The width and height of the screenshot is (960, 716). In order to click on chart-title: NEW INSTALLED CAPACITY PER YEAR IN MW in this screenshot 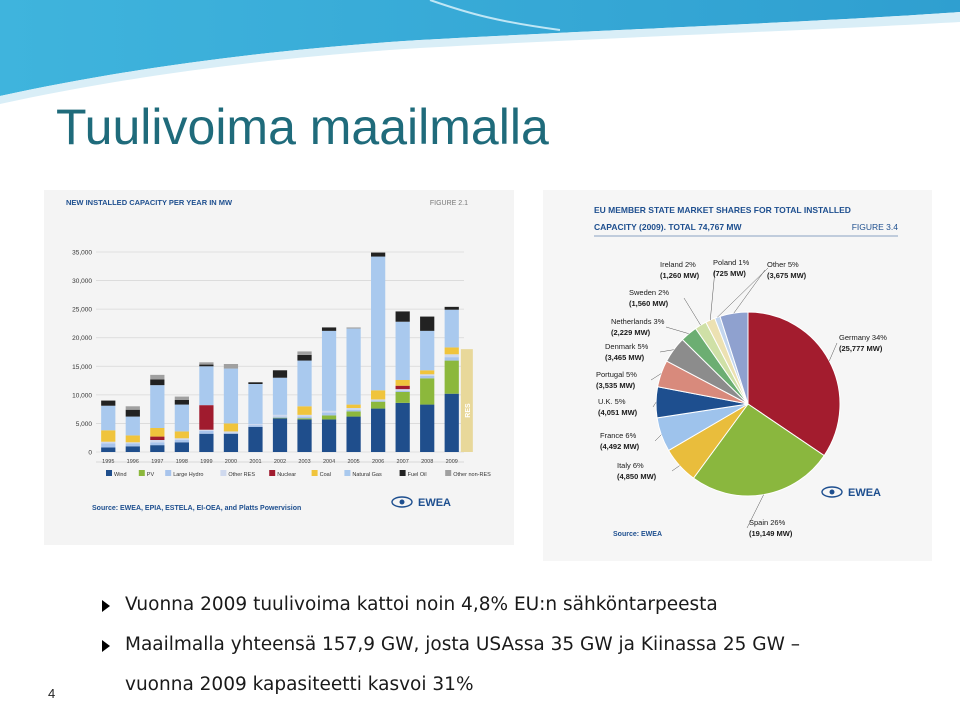, I will do `click(149, 202)`.